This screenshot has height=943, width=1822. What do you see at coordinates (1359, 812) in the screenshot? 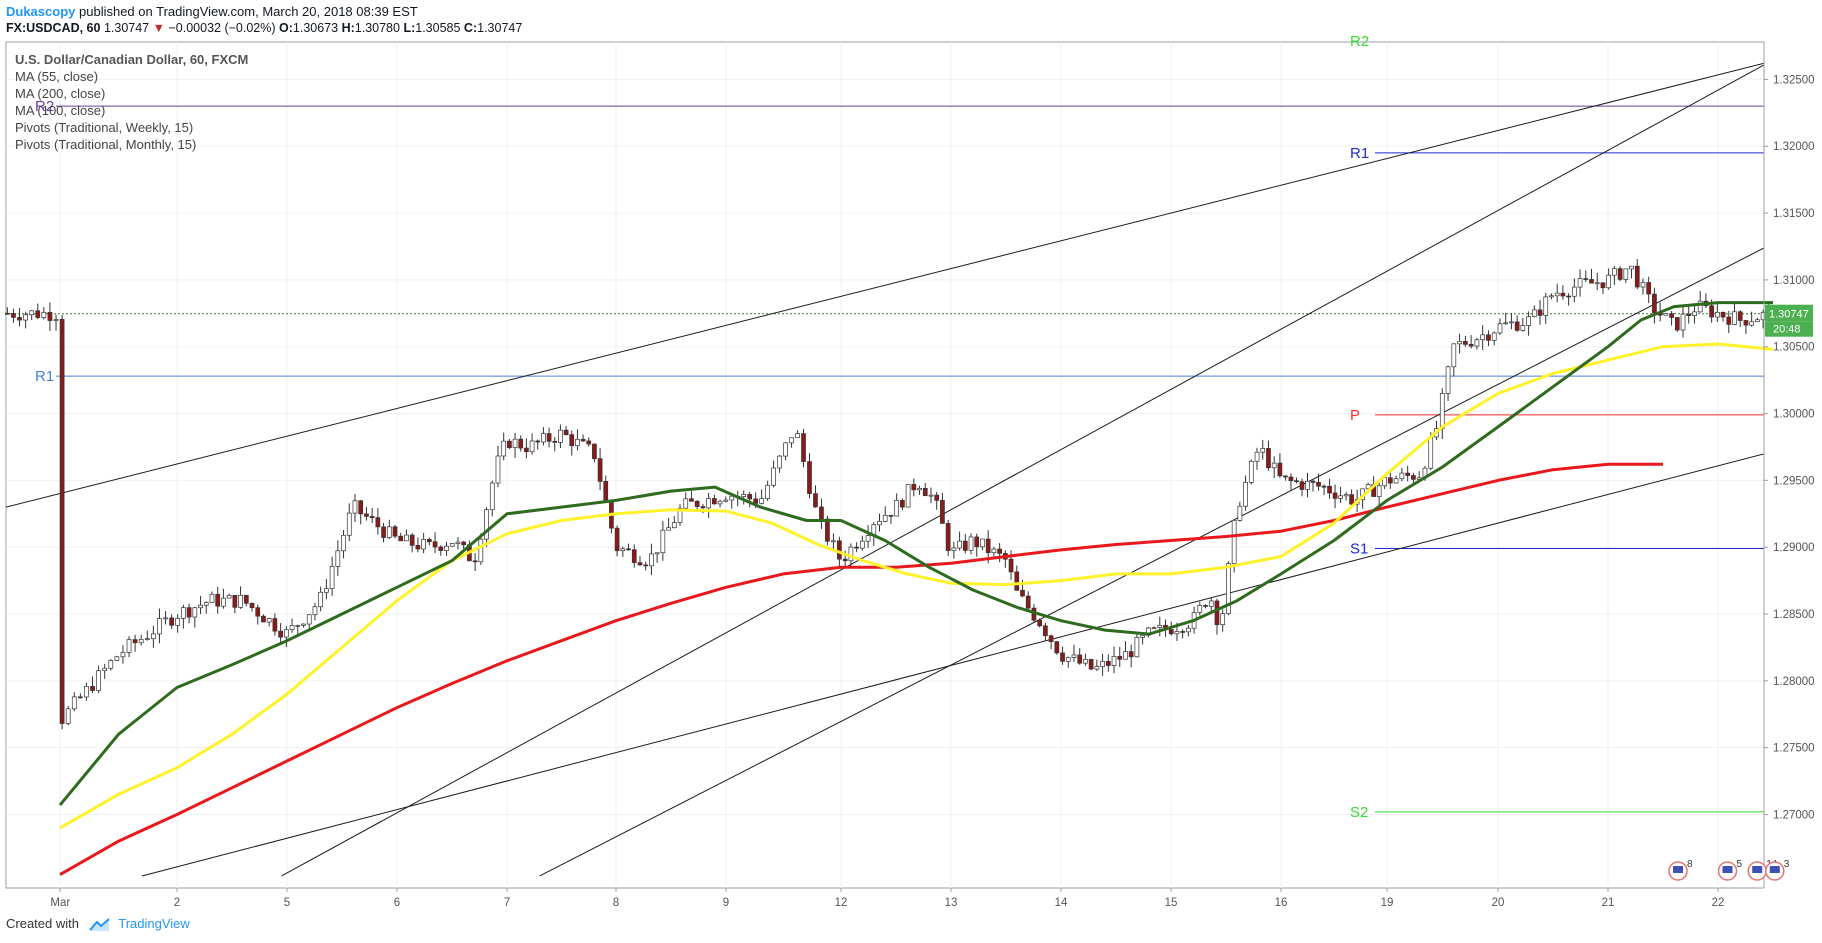
I see `pivot-label-weekly-s2: S2` at bounding box center [1359, 812].